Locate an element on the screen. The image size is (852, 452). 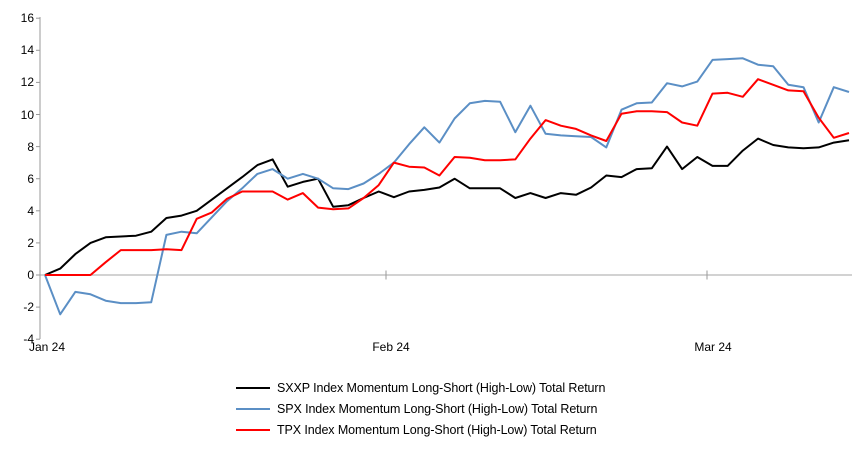
y-axis-label: 10 is located at coordinates (27, 114).